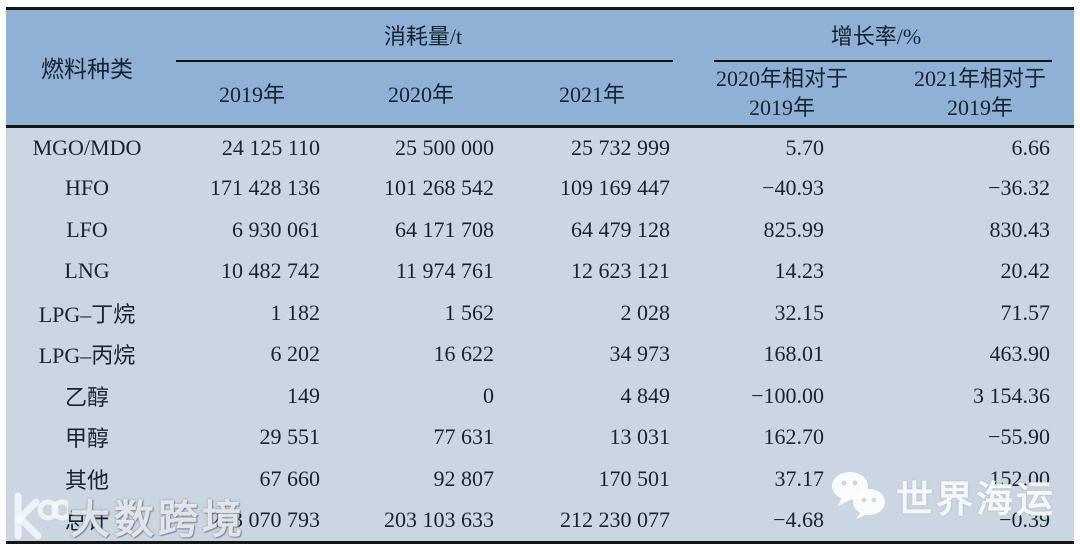  Describe the element at coordinates (965, 313) in the screenshot. I see `growth-2021: 71.57` at that location.